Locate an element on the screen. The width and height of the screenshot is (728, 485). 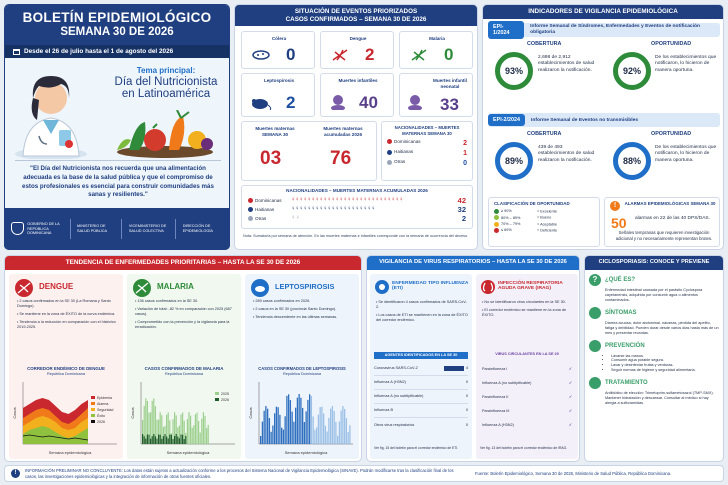
person-icons-haitianas: ♀♀♀♀♀♀♀♀♀♀♀♀♀♀♀♀♀♀♀♀♀ is located at coordinates (333, 209).